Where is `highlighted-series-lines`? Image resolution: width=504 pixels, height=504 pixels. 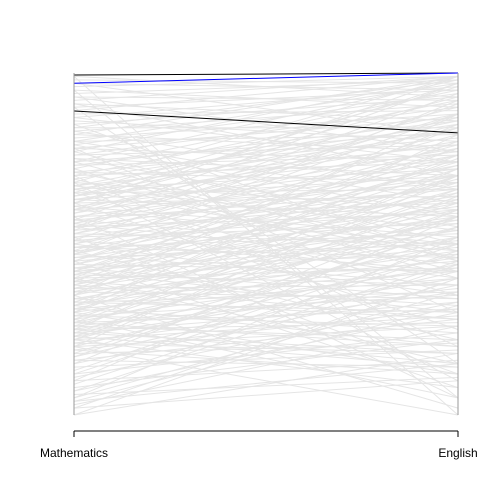 highlighted-series-lines is located at coordinates (266, 103).